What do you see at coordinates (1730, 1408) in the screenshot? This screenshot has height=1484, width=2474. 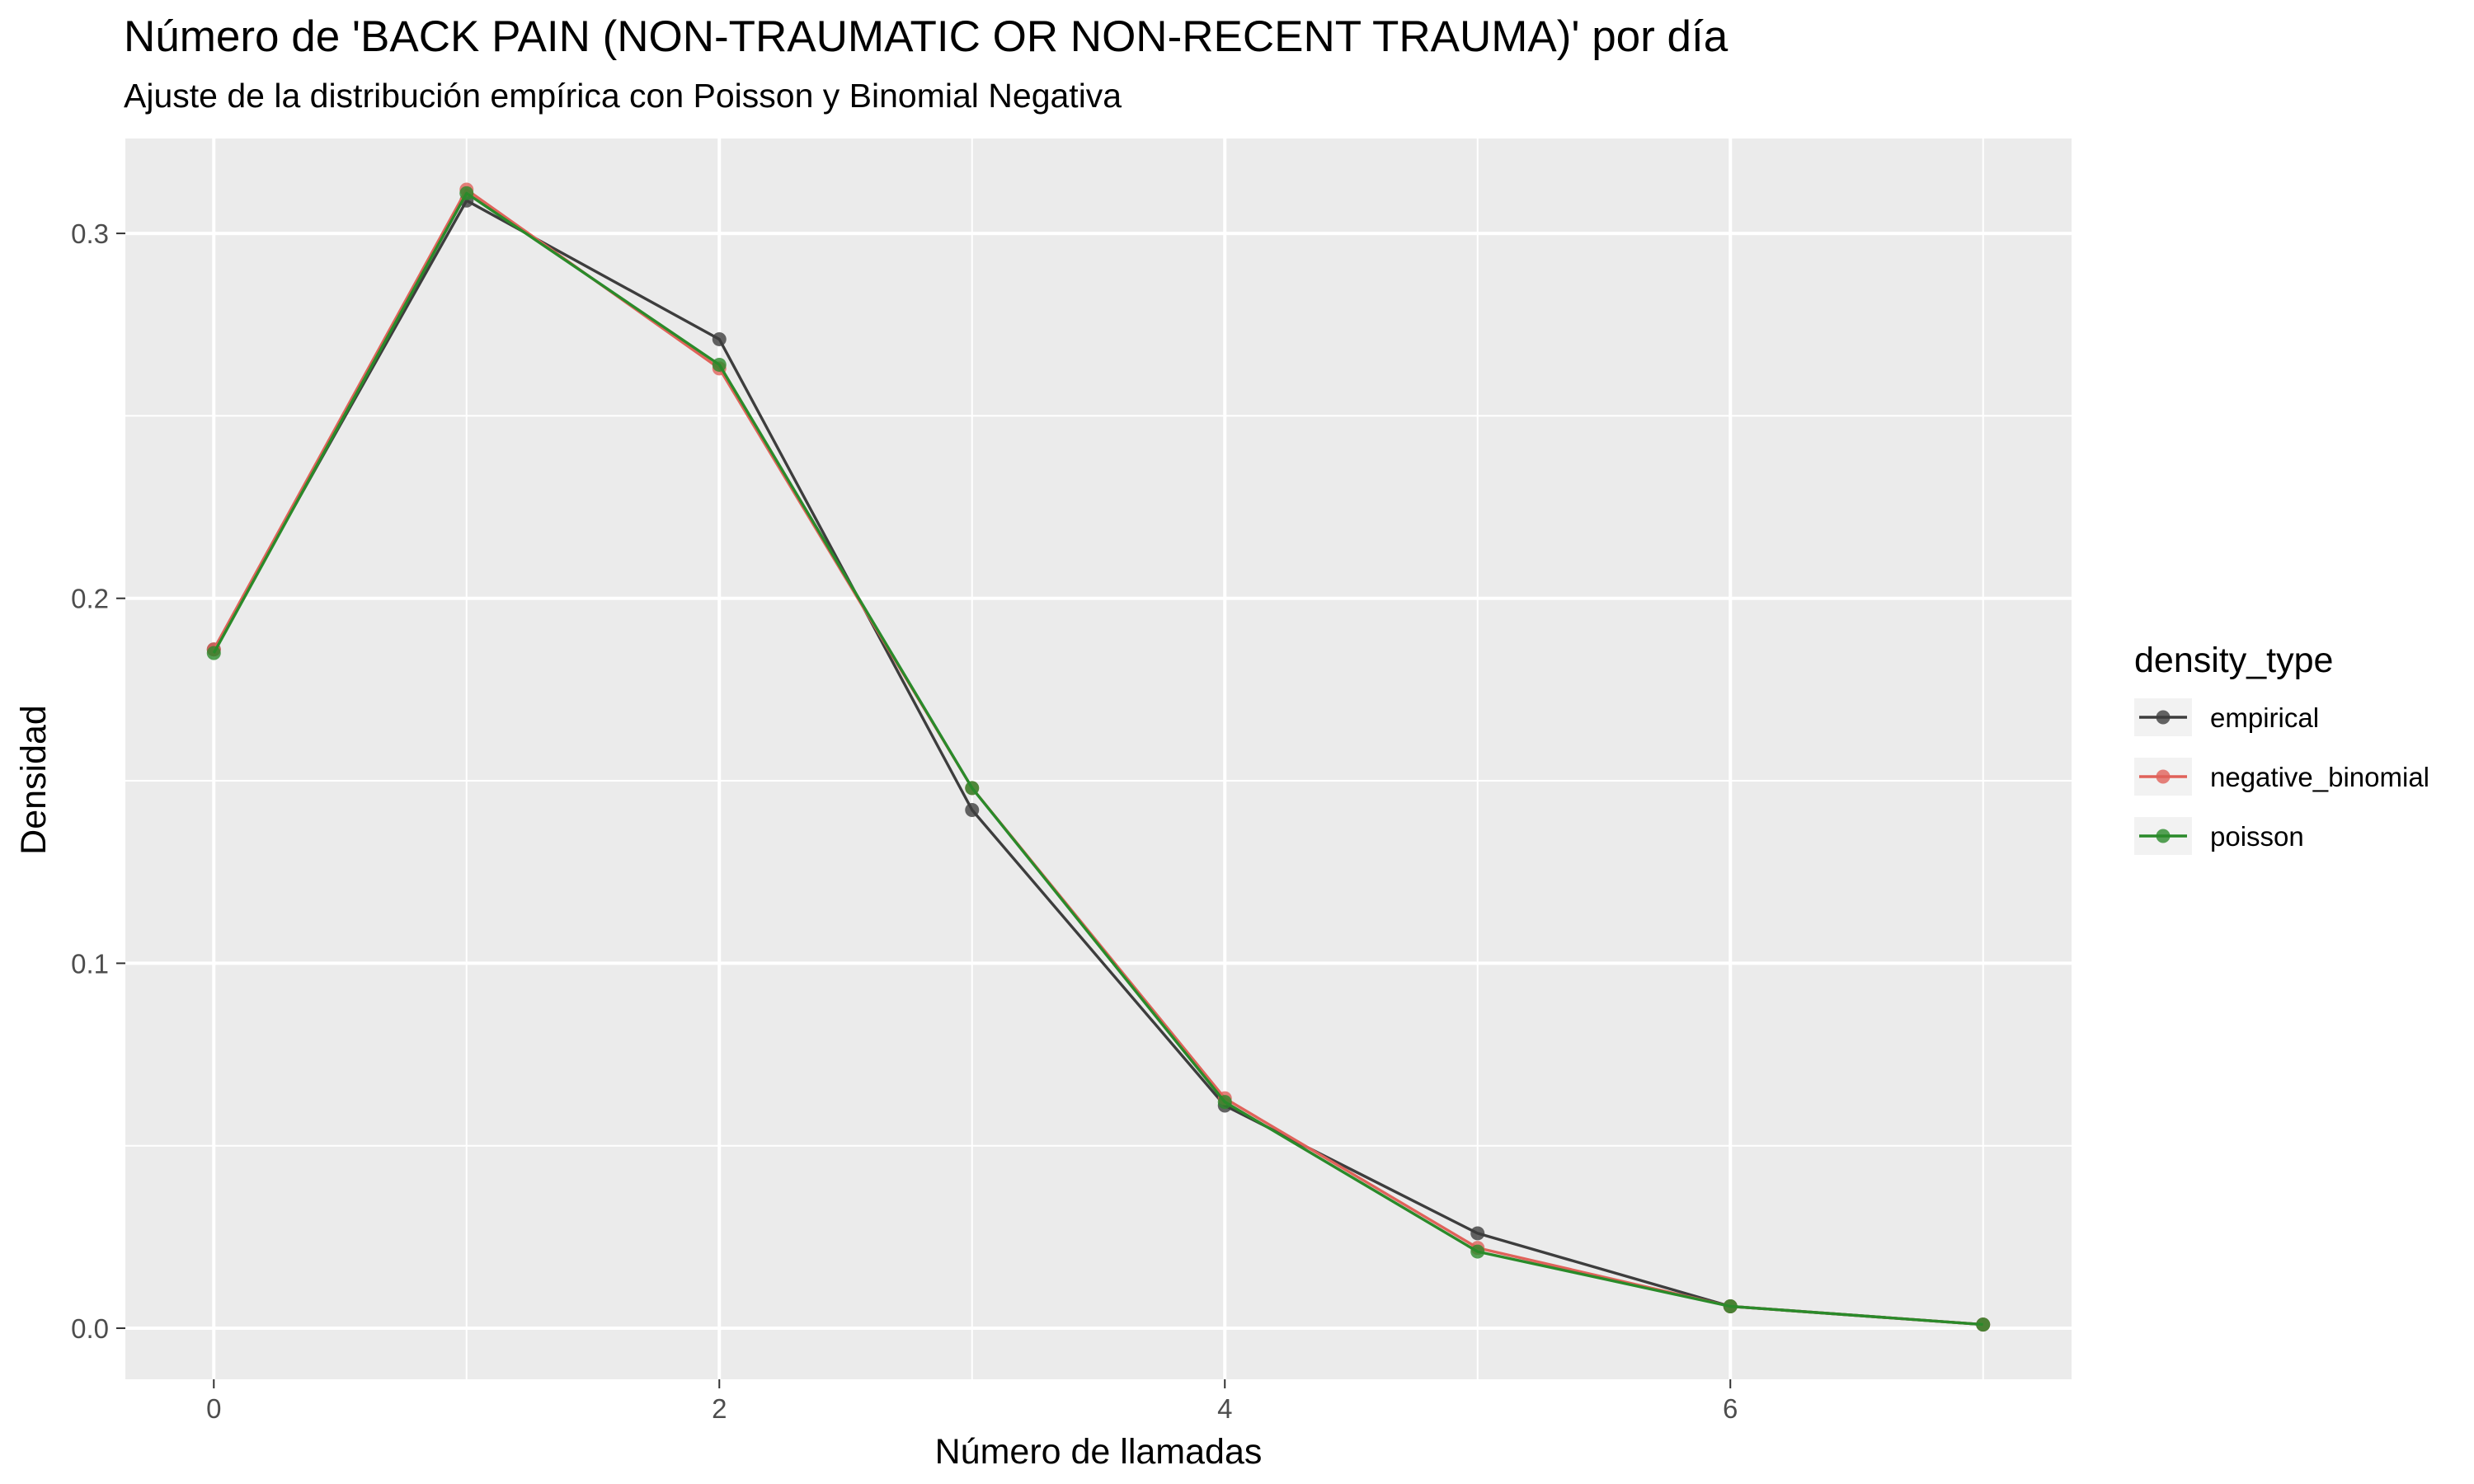 I see `x-tick-label: 6` at bounding box center [1730, 1408].